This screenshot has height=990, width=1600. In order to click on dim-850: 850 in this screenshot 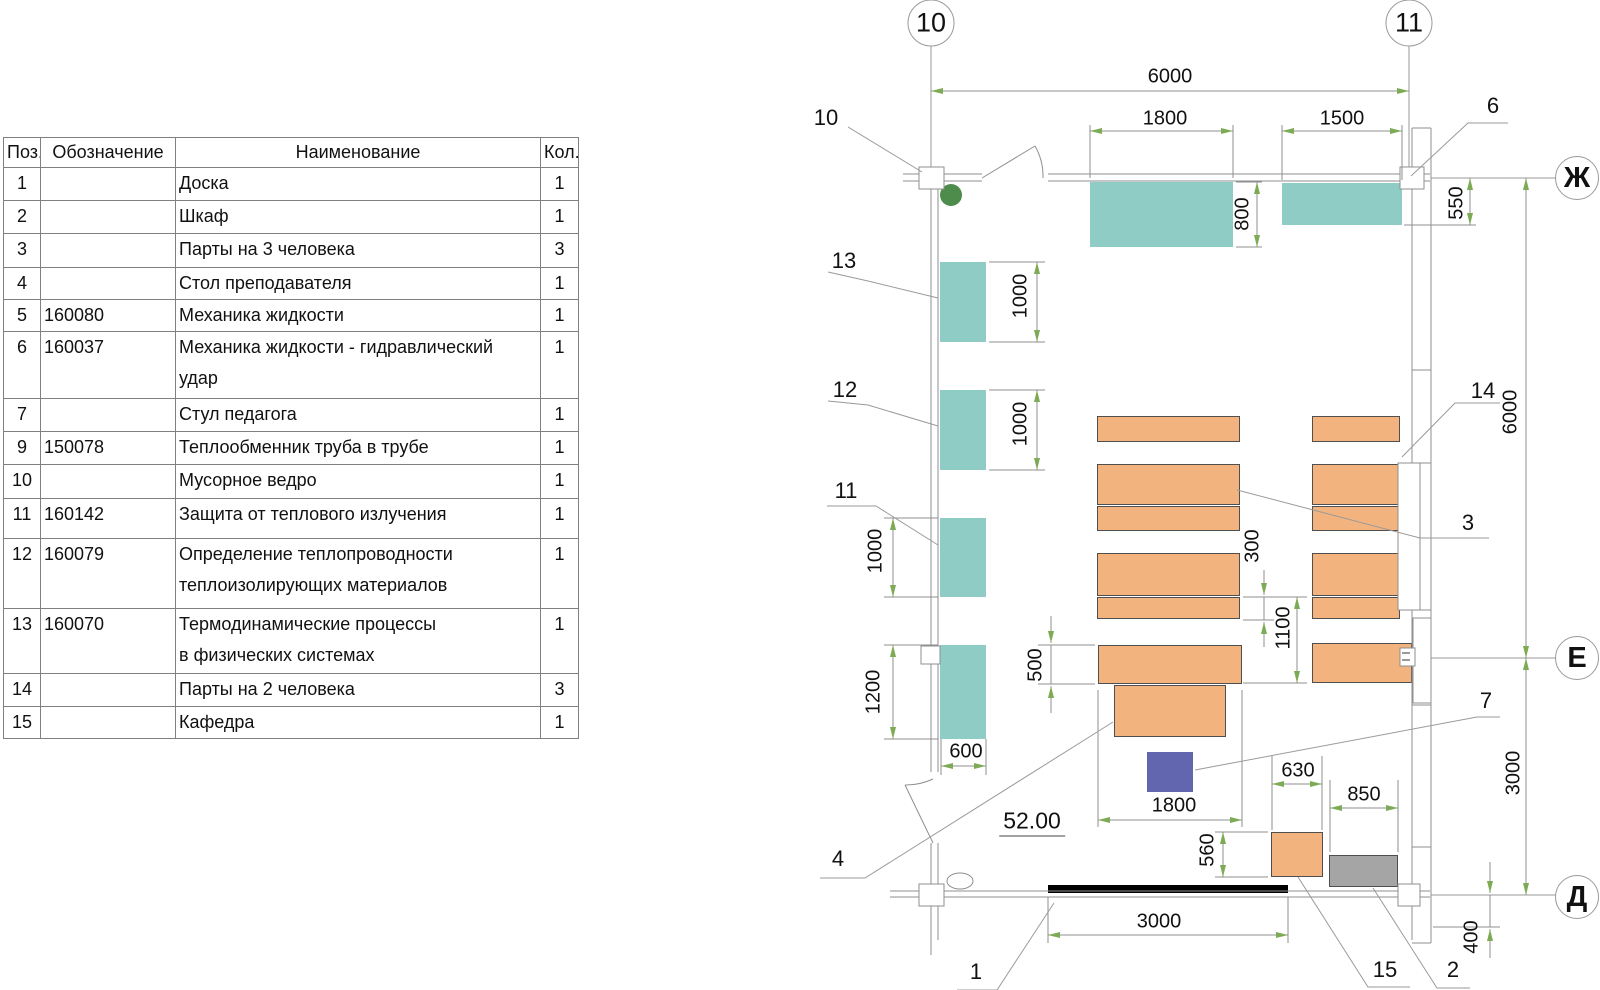, I will do `click(1364, 794)`.